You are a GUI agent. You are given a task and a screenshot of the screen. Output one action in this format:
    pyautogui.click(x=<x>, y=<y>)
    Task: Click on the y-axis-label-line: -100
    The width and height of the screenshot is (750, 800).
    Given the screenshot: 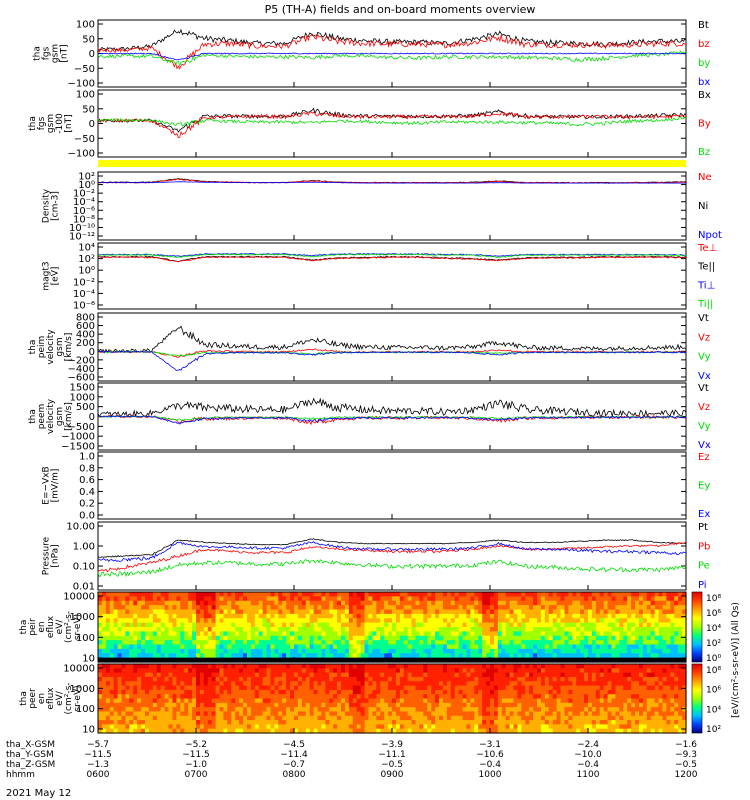 What is the action you would take?
    pyautogui.click(x=60, y=123)
    